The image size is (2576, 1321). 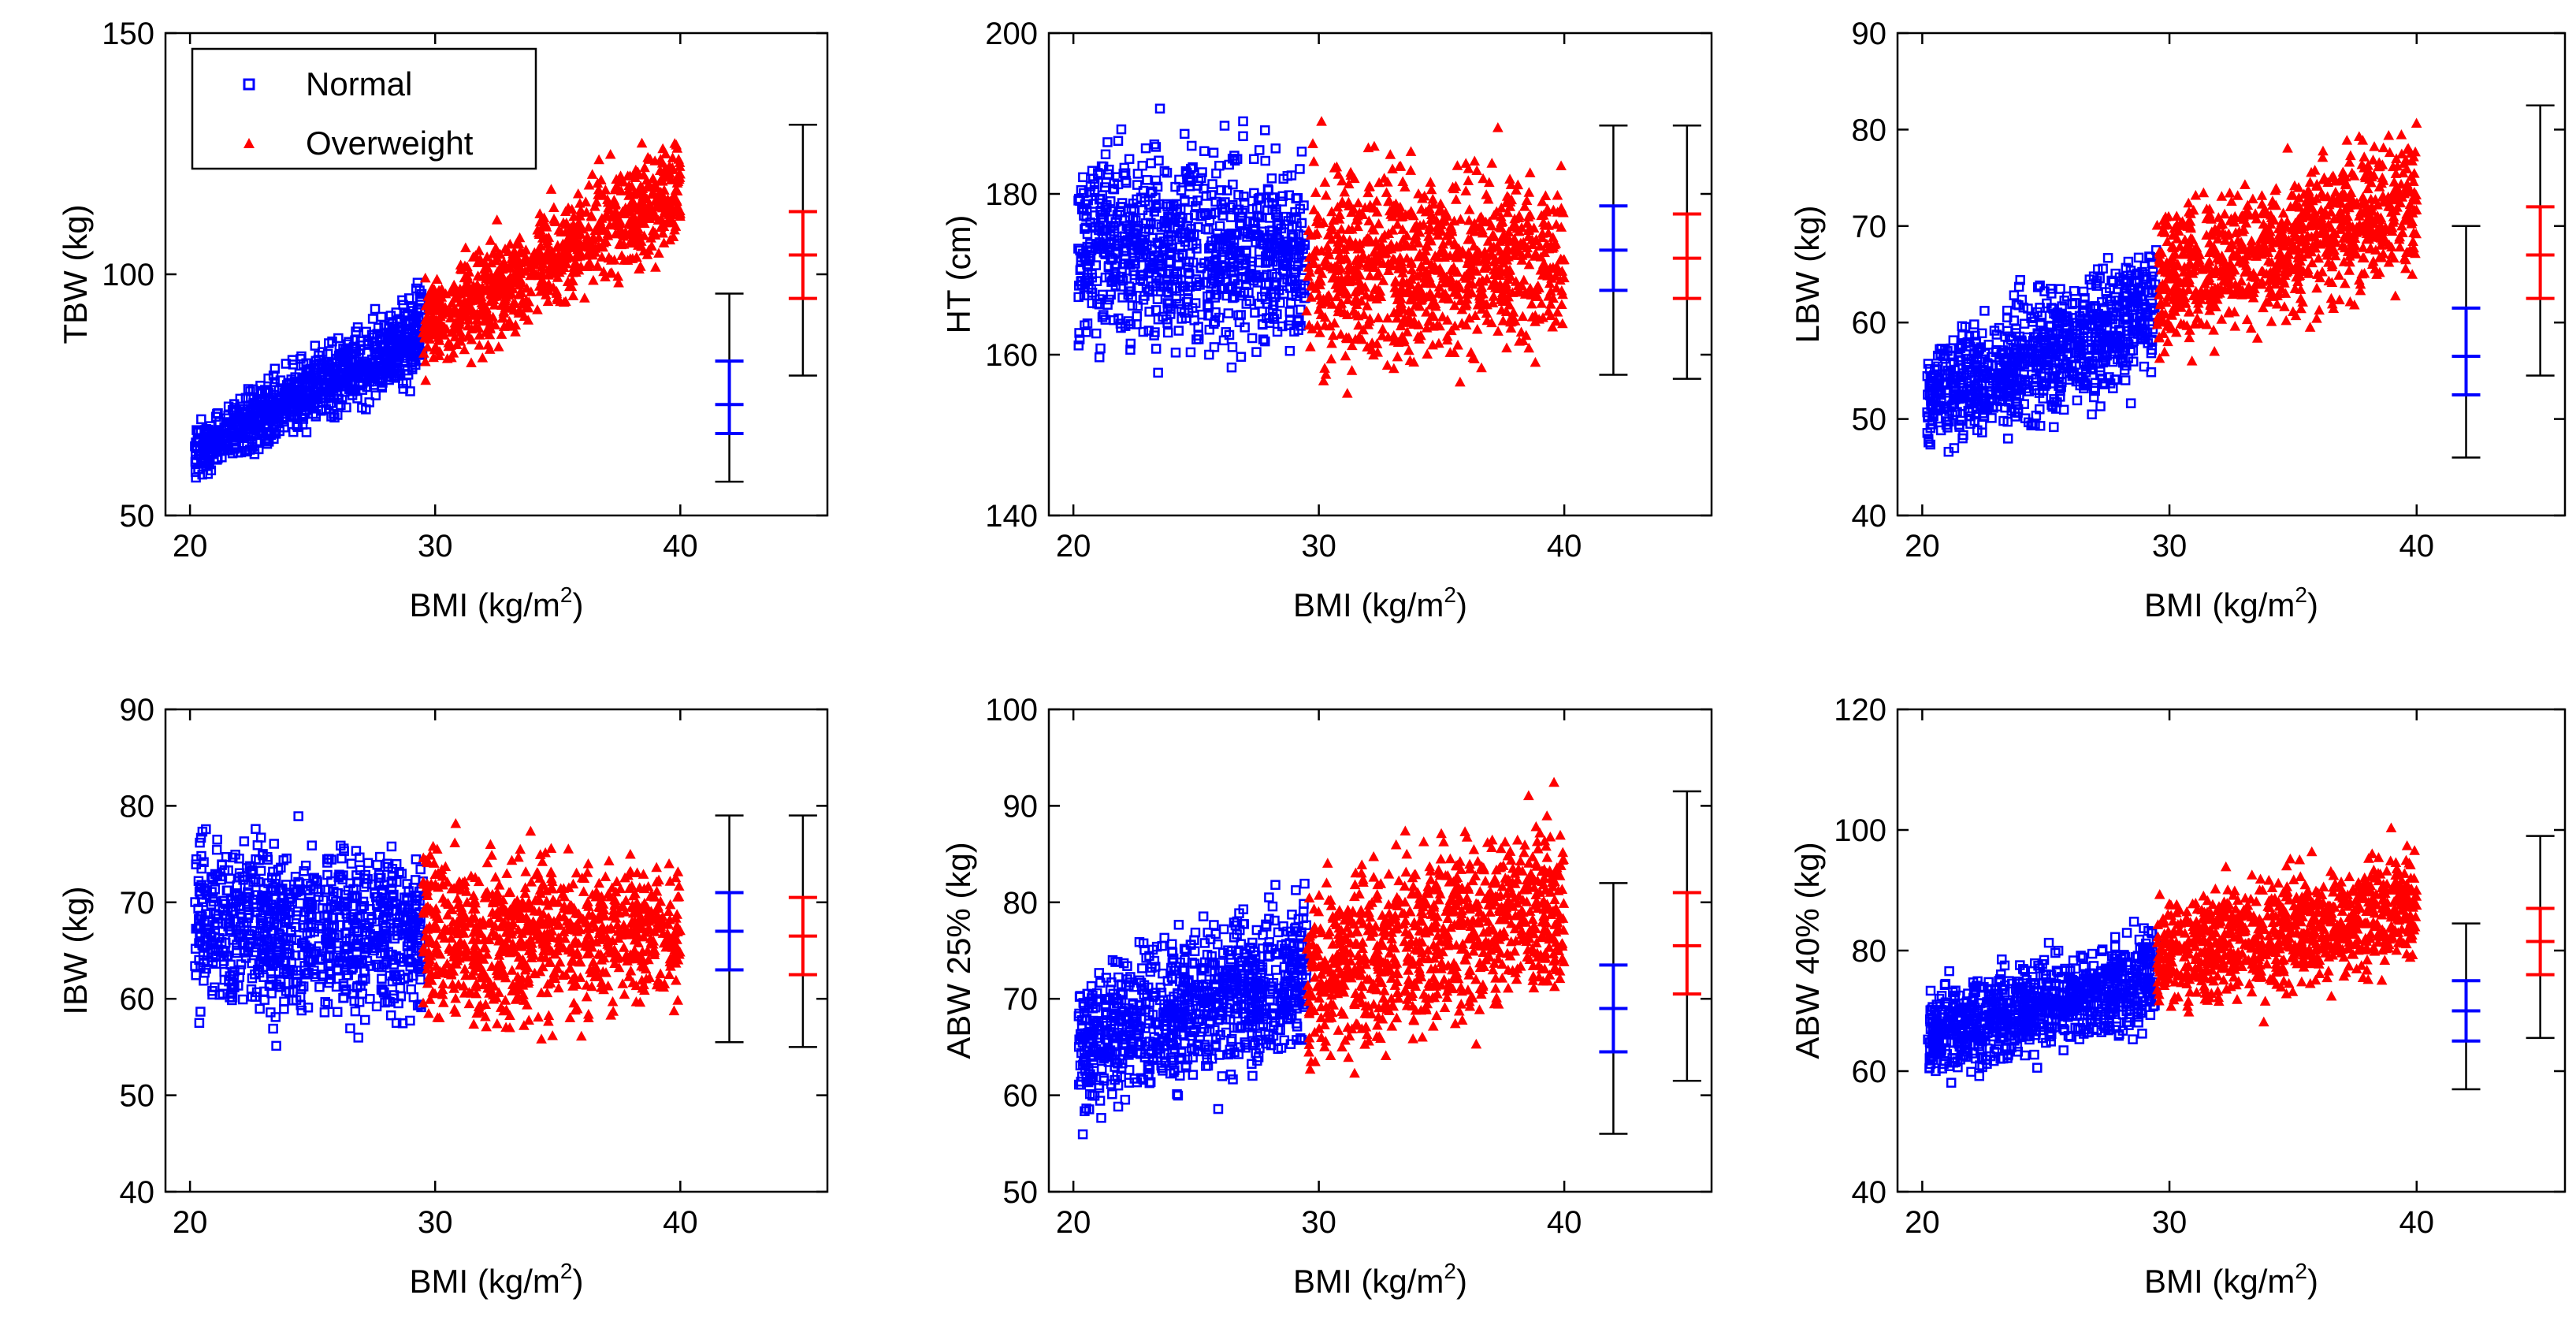 I want to click on y-tick-label: 140, so click(x=1011, y=516).